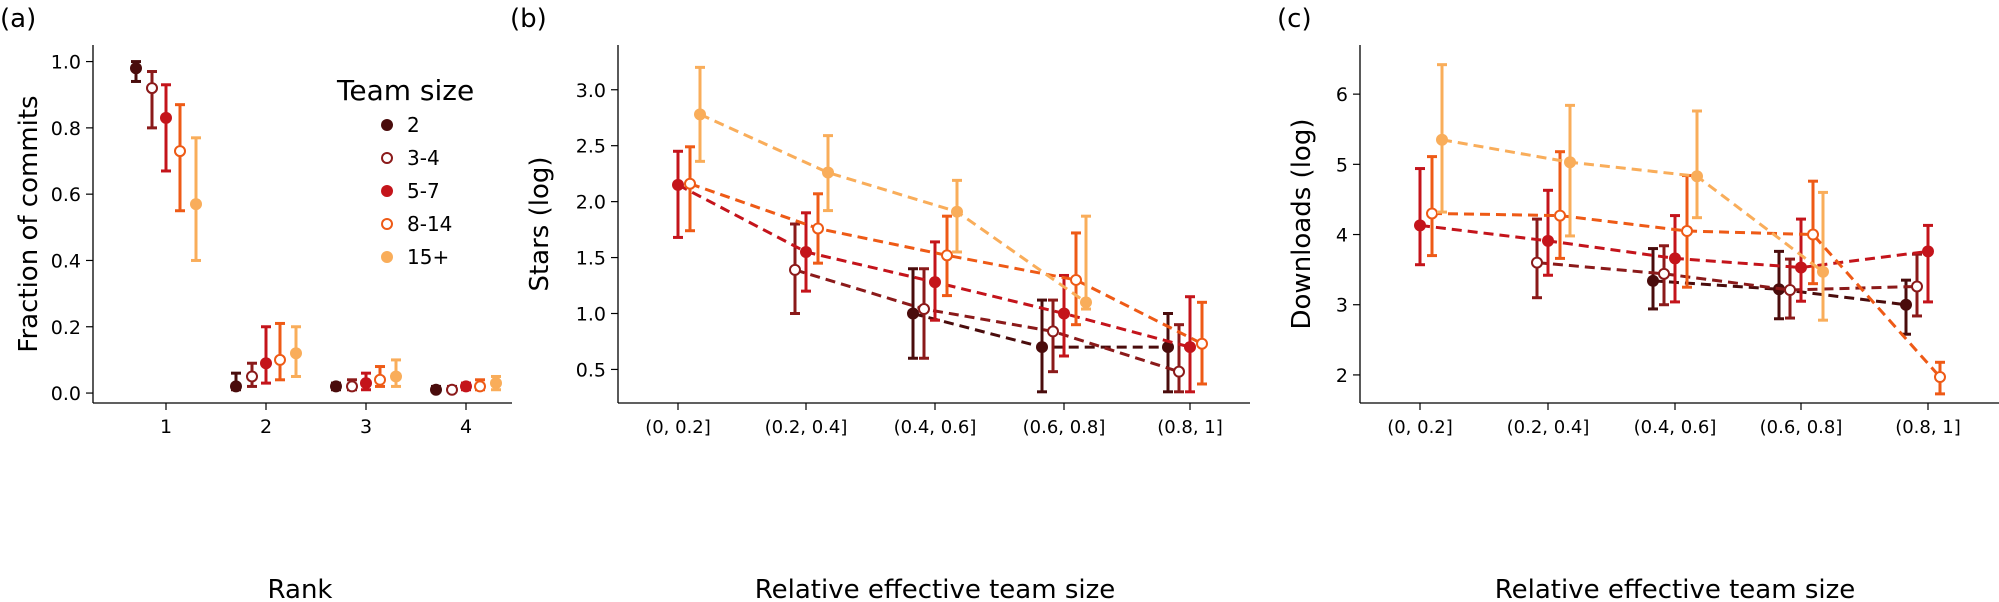 This screenshot has height=602, width=1999. Describe the element at coordinates (428, 257) in the screenshot. I see `legend-label: 15+` at that location.